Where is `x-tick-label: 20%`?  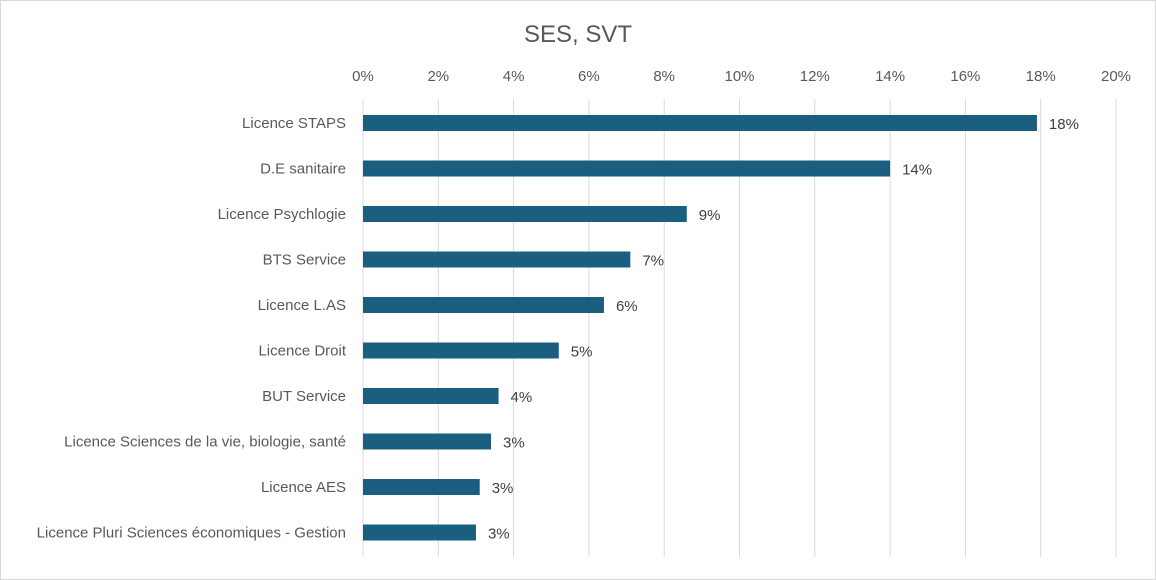 x-tick-label: 20% is located at coordinates (1116, 76).